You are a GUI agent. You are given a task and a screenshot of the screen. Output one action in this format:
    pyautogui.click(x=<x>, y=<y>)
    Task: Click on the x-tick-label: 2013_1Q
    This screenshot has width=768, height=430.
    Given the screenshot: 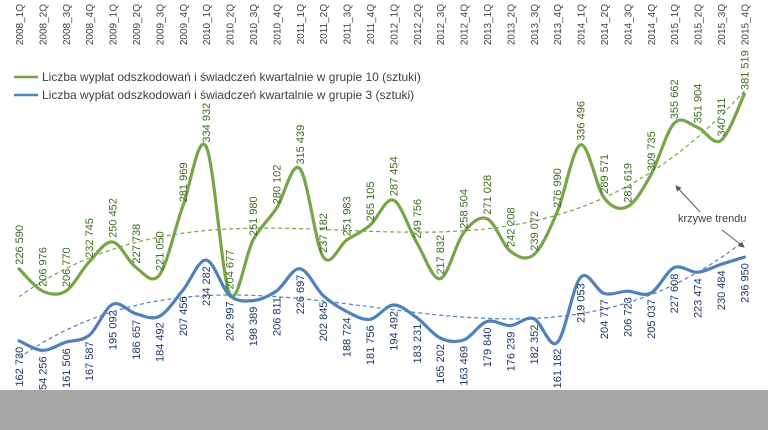 What is the action you would take?
    pyautogui.click(x=488, y=24)
    